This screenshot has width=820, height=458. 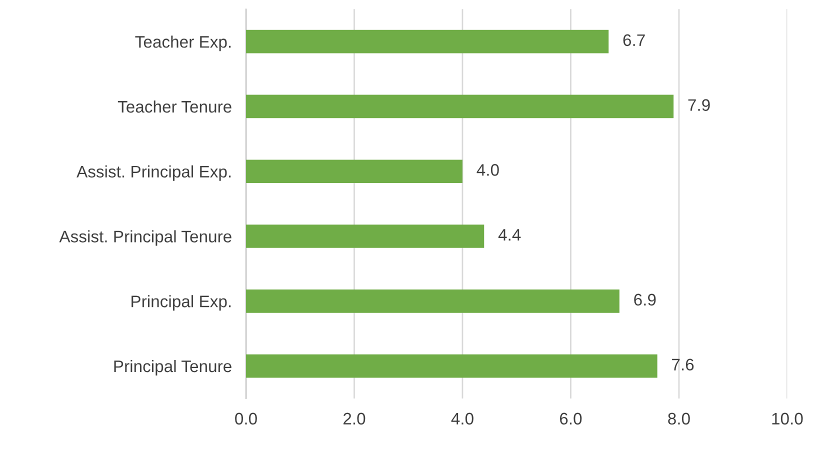 What do you see at coordinates (153, 173) in the screenshot?
I see `y-tick-label: Assist. Principal Exp.` at bounding box center [153, 173].